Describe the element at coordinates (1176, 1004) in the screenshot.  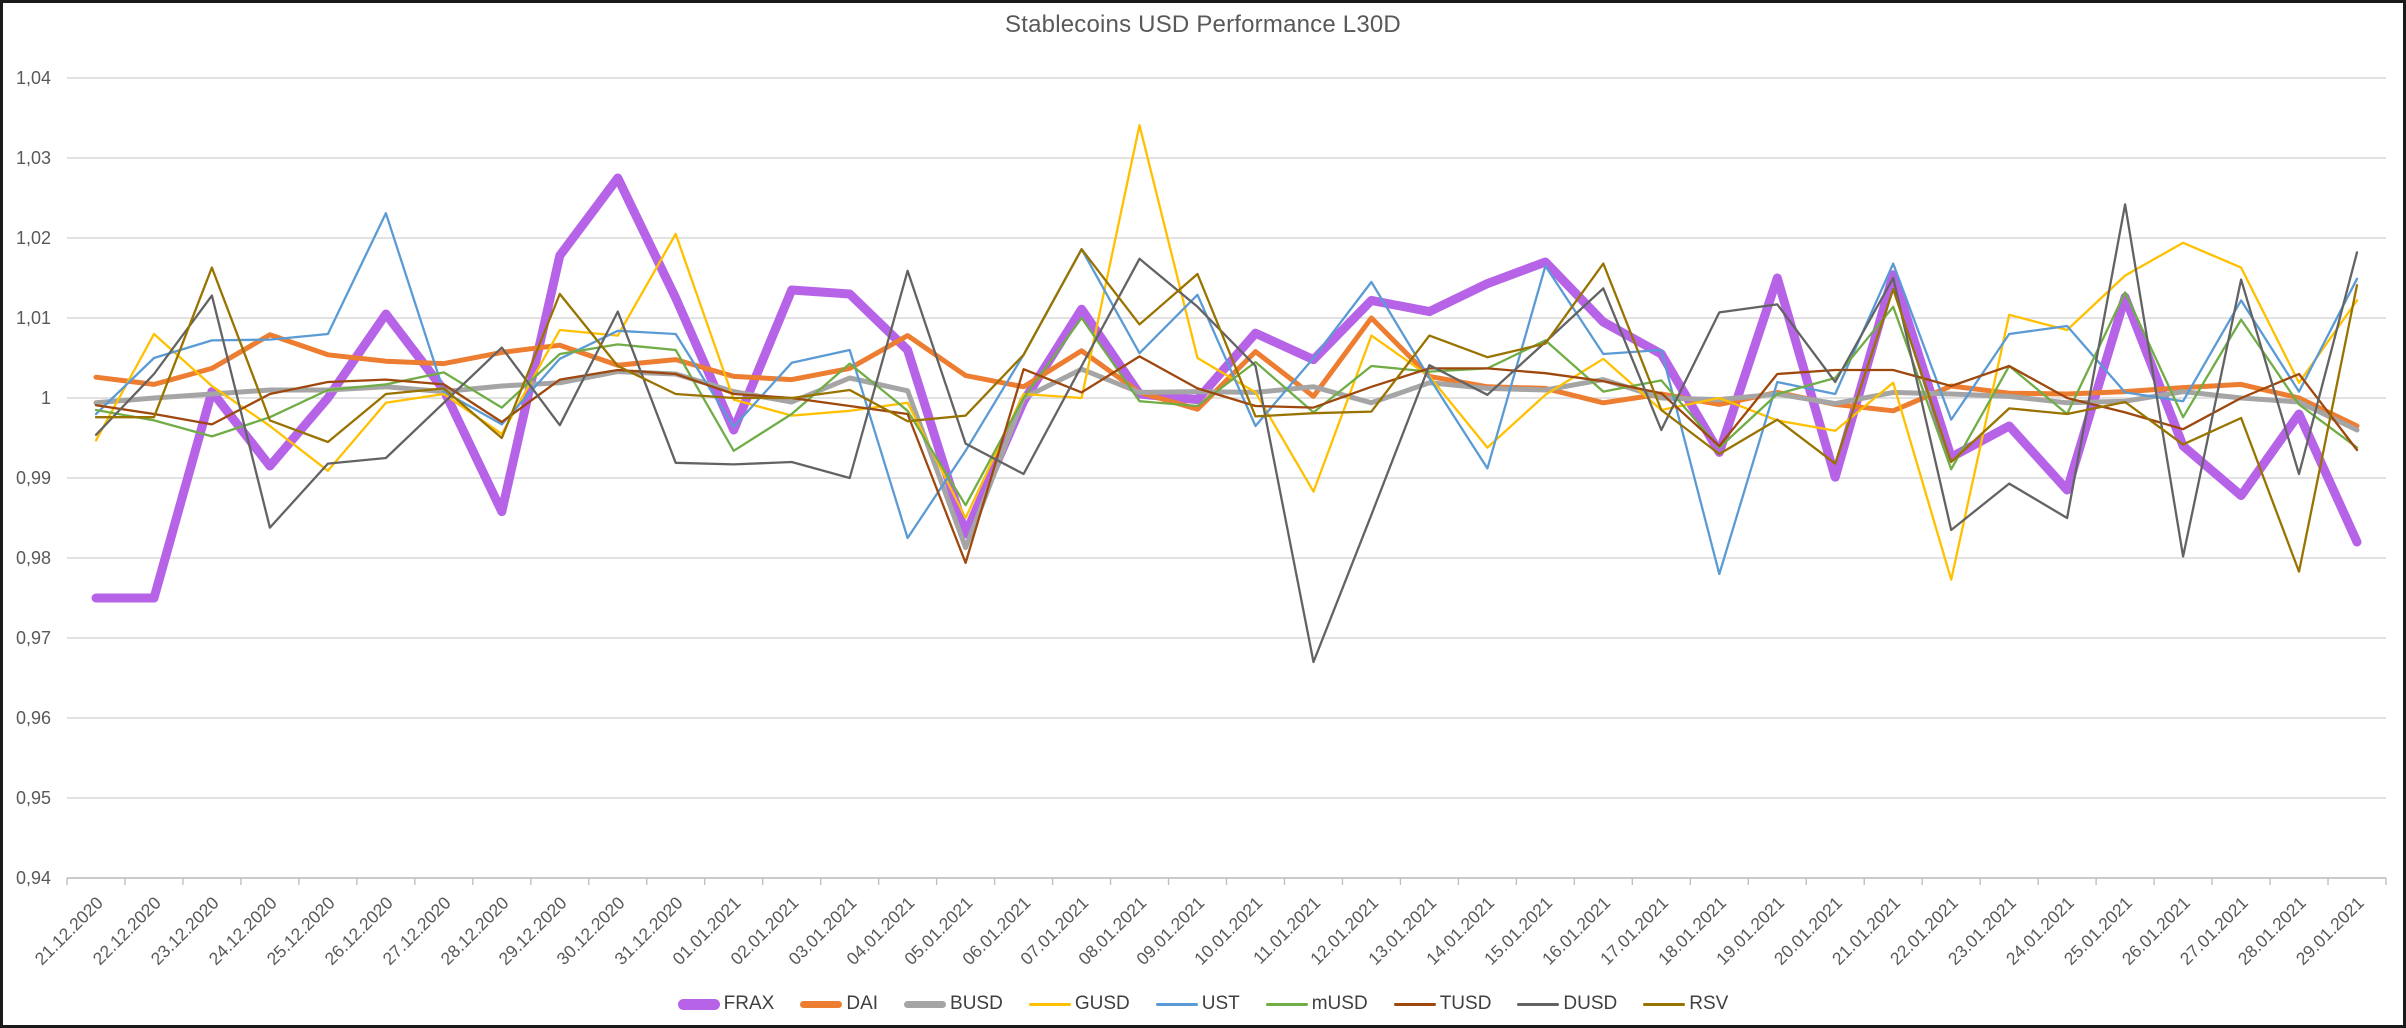
I see `legend-marker-UST` at that location.